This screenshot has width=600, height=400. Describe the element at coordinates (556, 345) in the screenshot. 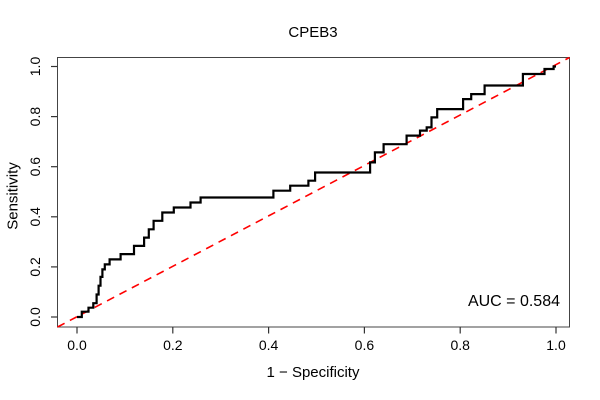

I see `x-tick-label: 1.0` at that location.